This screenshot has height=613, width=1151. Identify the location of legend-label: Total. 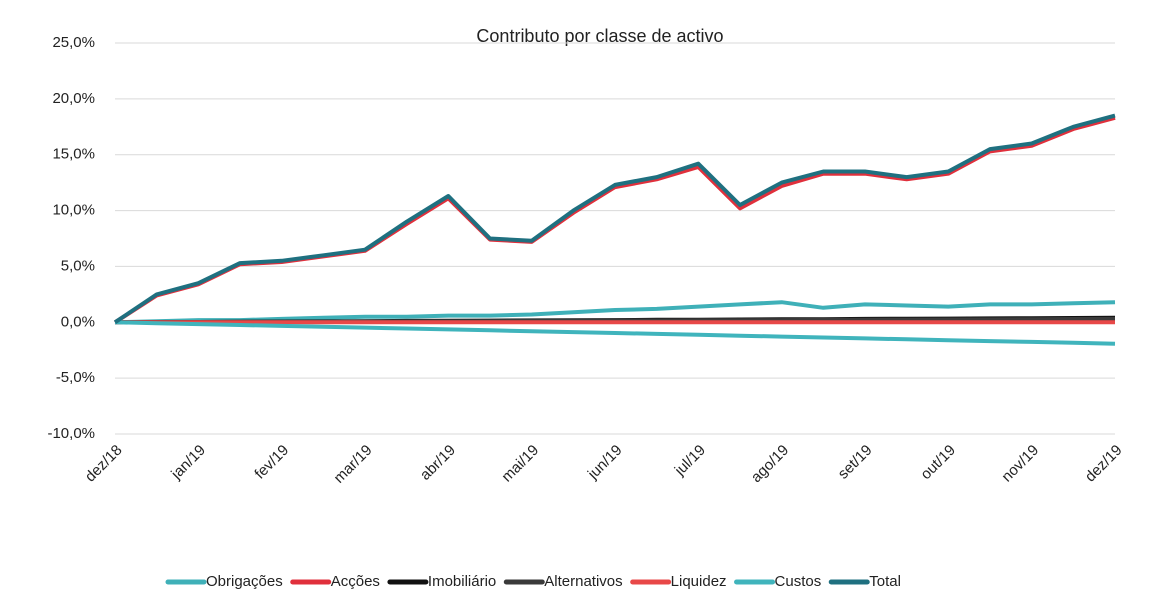
(885, 581).